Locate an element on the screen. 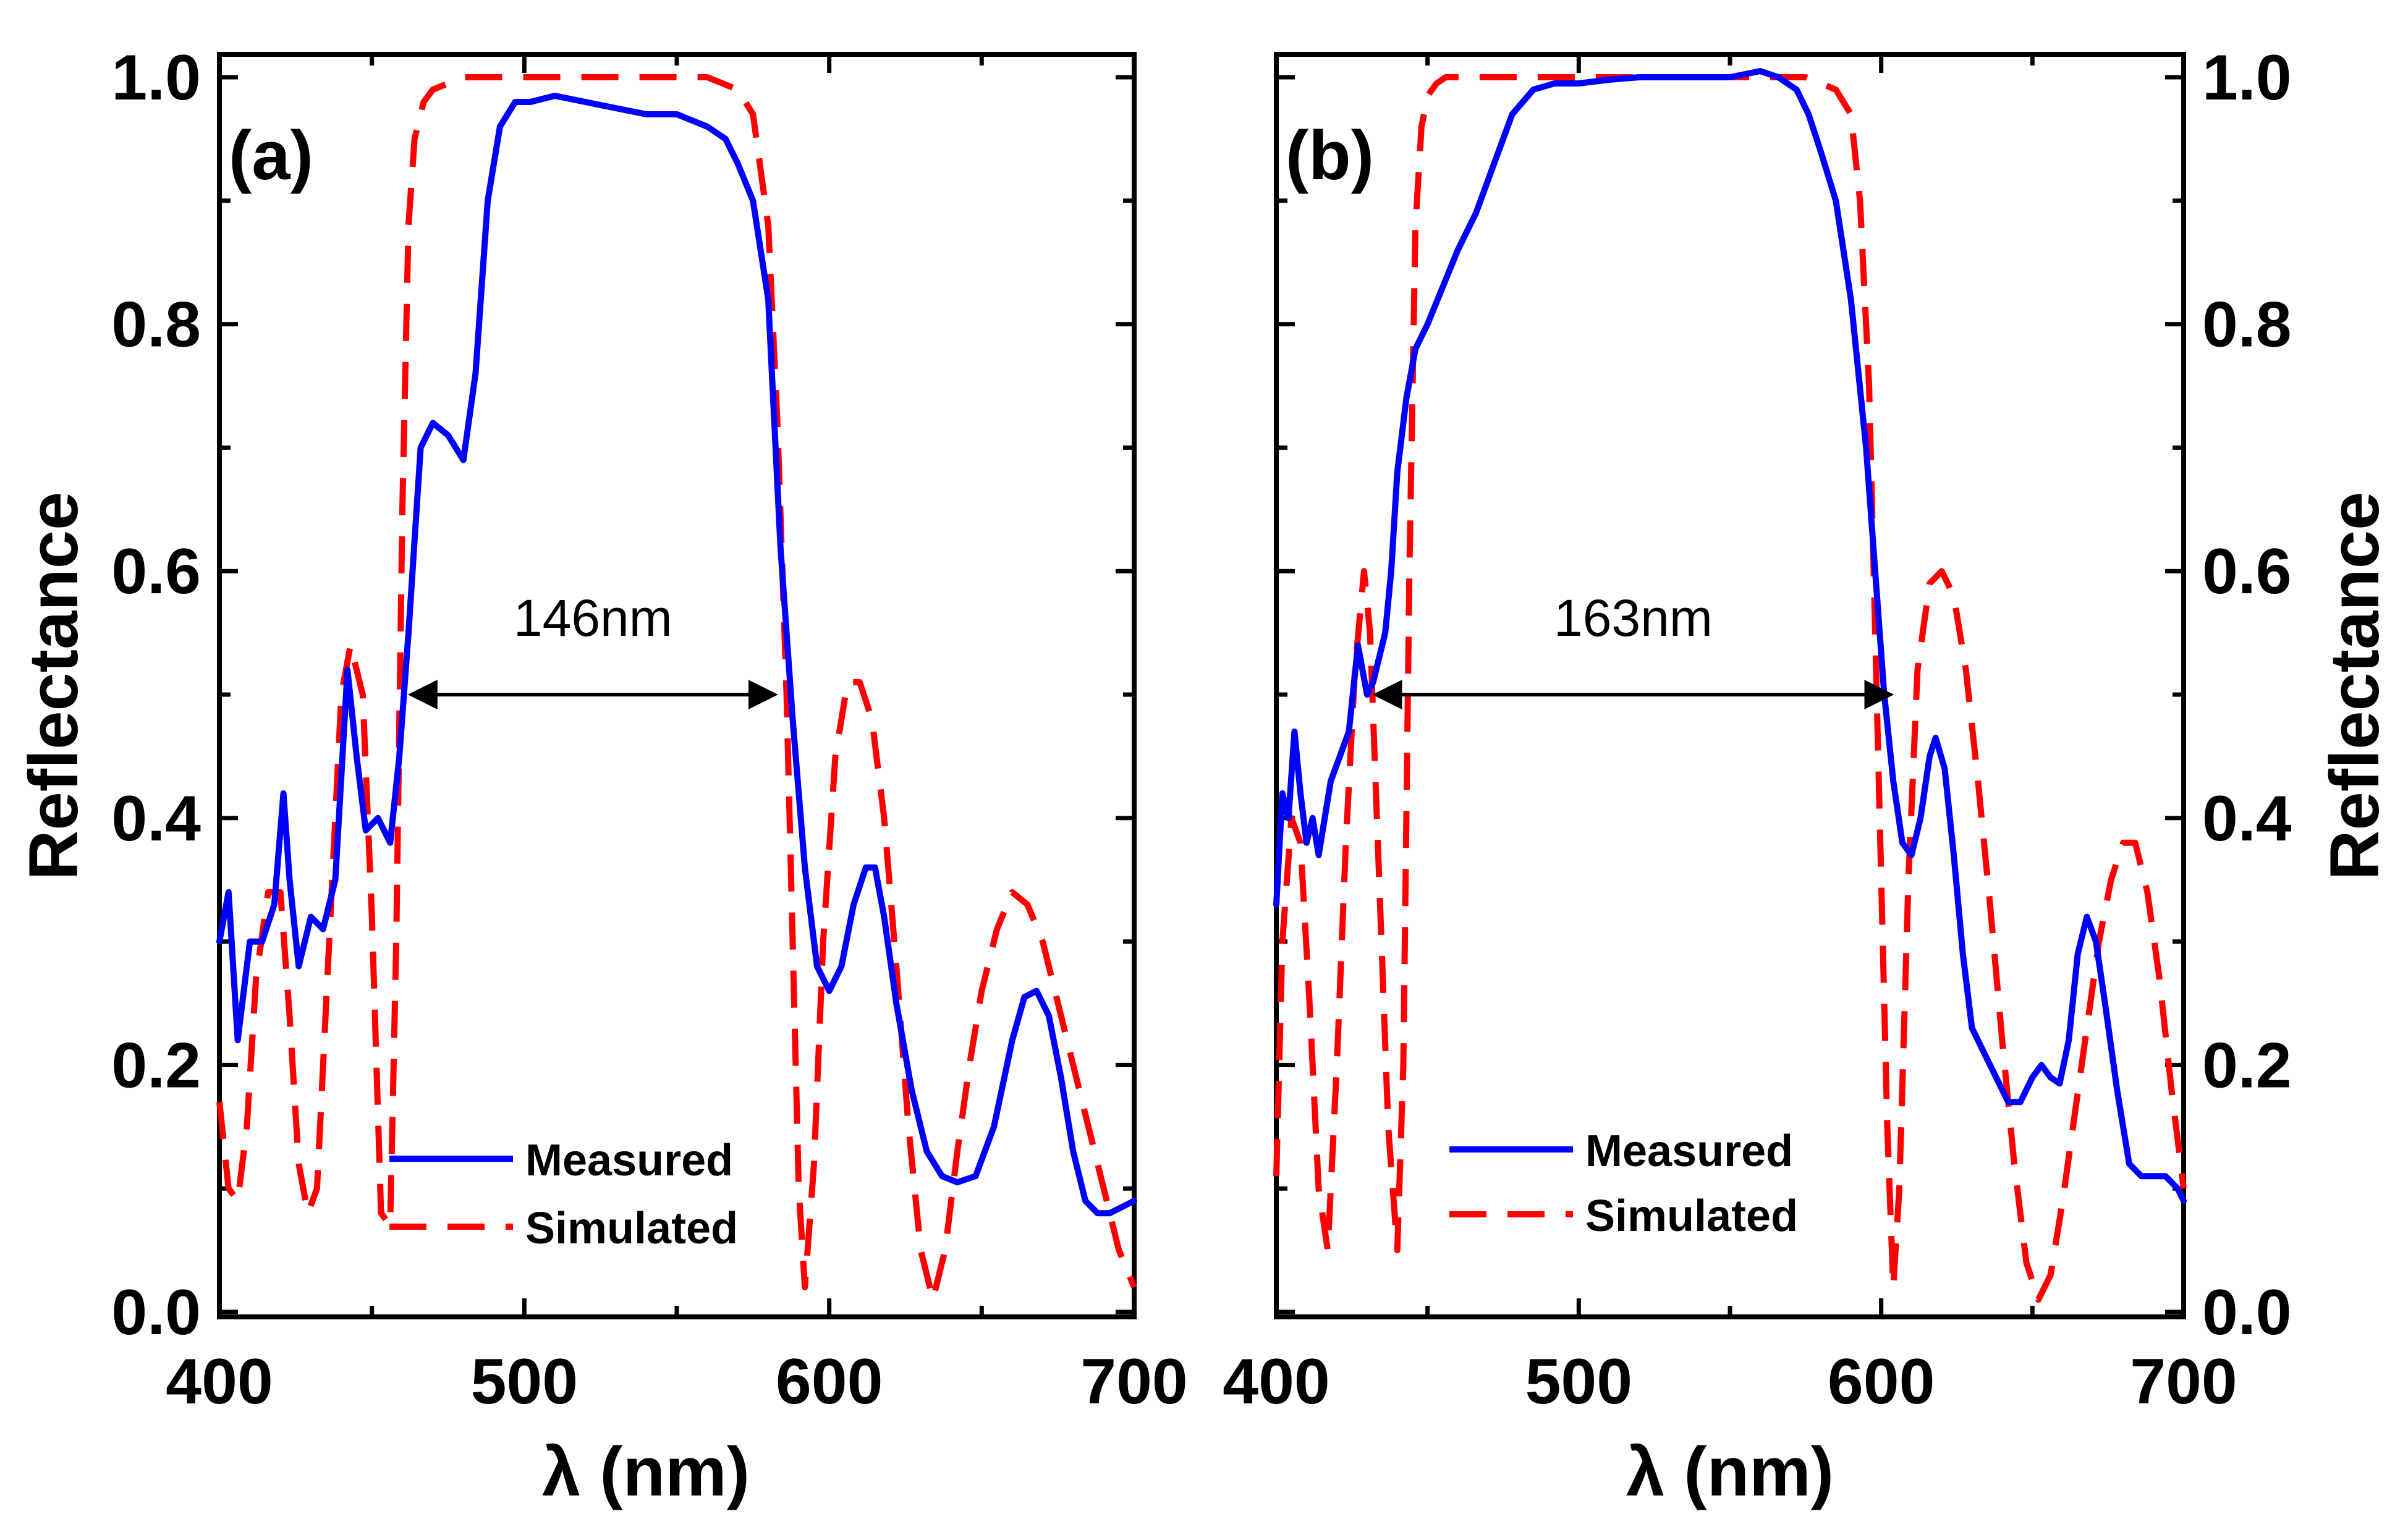 The height and width of the screenshot is (1527, 2408). y-tick-label-a-1: 1.0 is located at coordinates (156, 78).